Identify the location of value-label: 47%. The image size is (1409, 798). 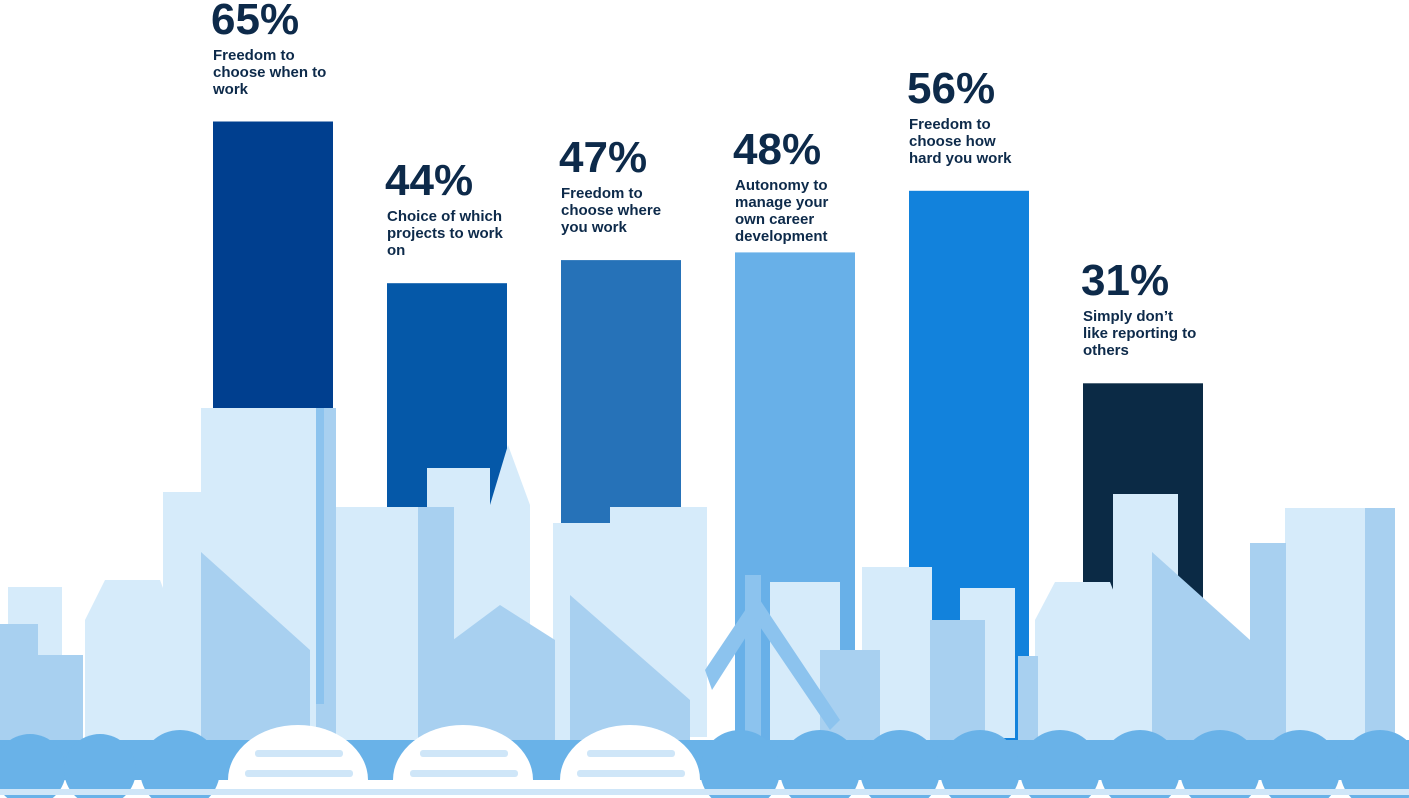
(603, 158).